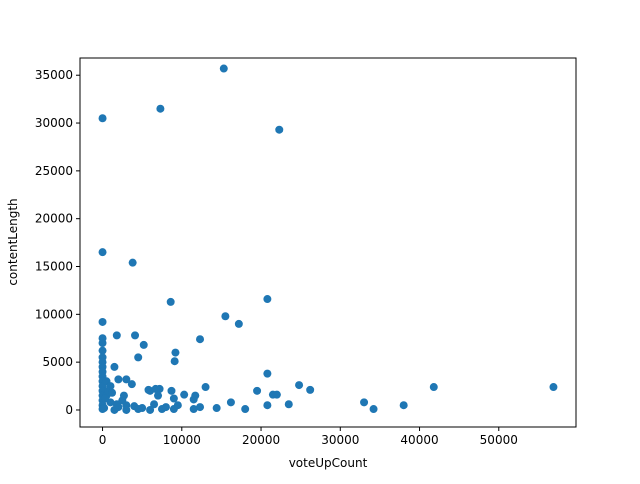  What do you see at coordinates (261, 440) in the screenshot?
I see `x-tick-label: 20000` at bounding box center [261, 440].